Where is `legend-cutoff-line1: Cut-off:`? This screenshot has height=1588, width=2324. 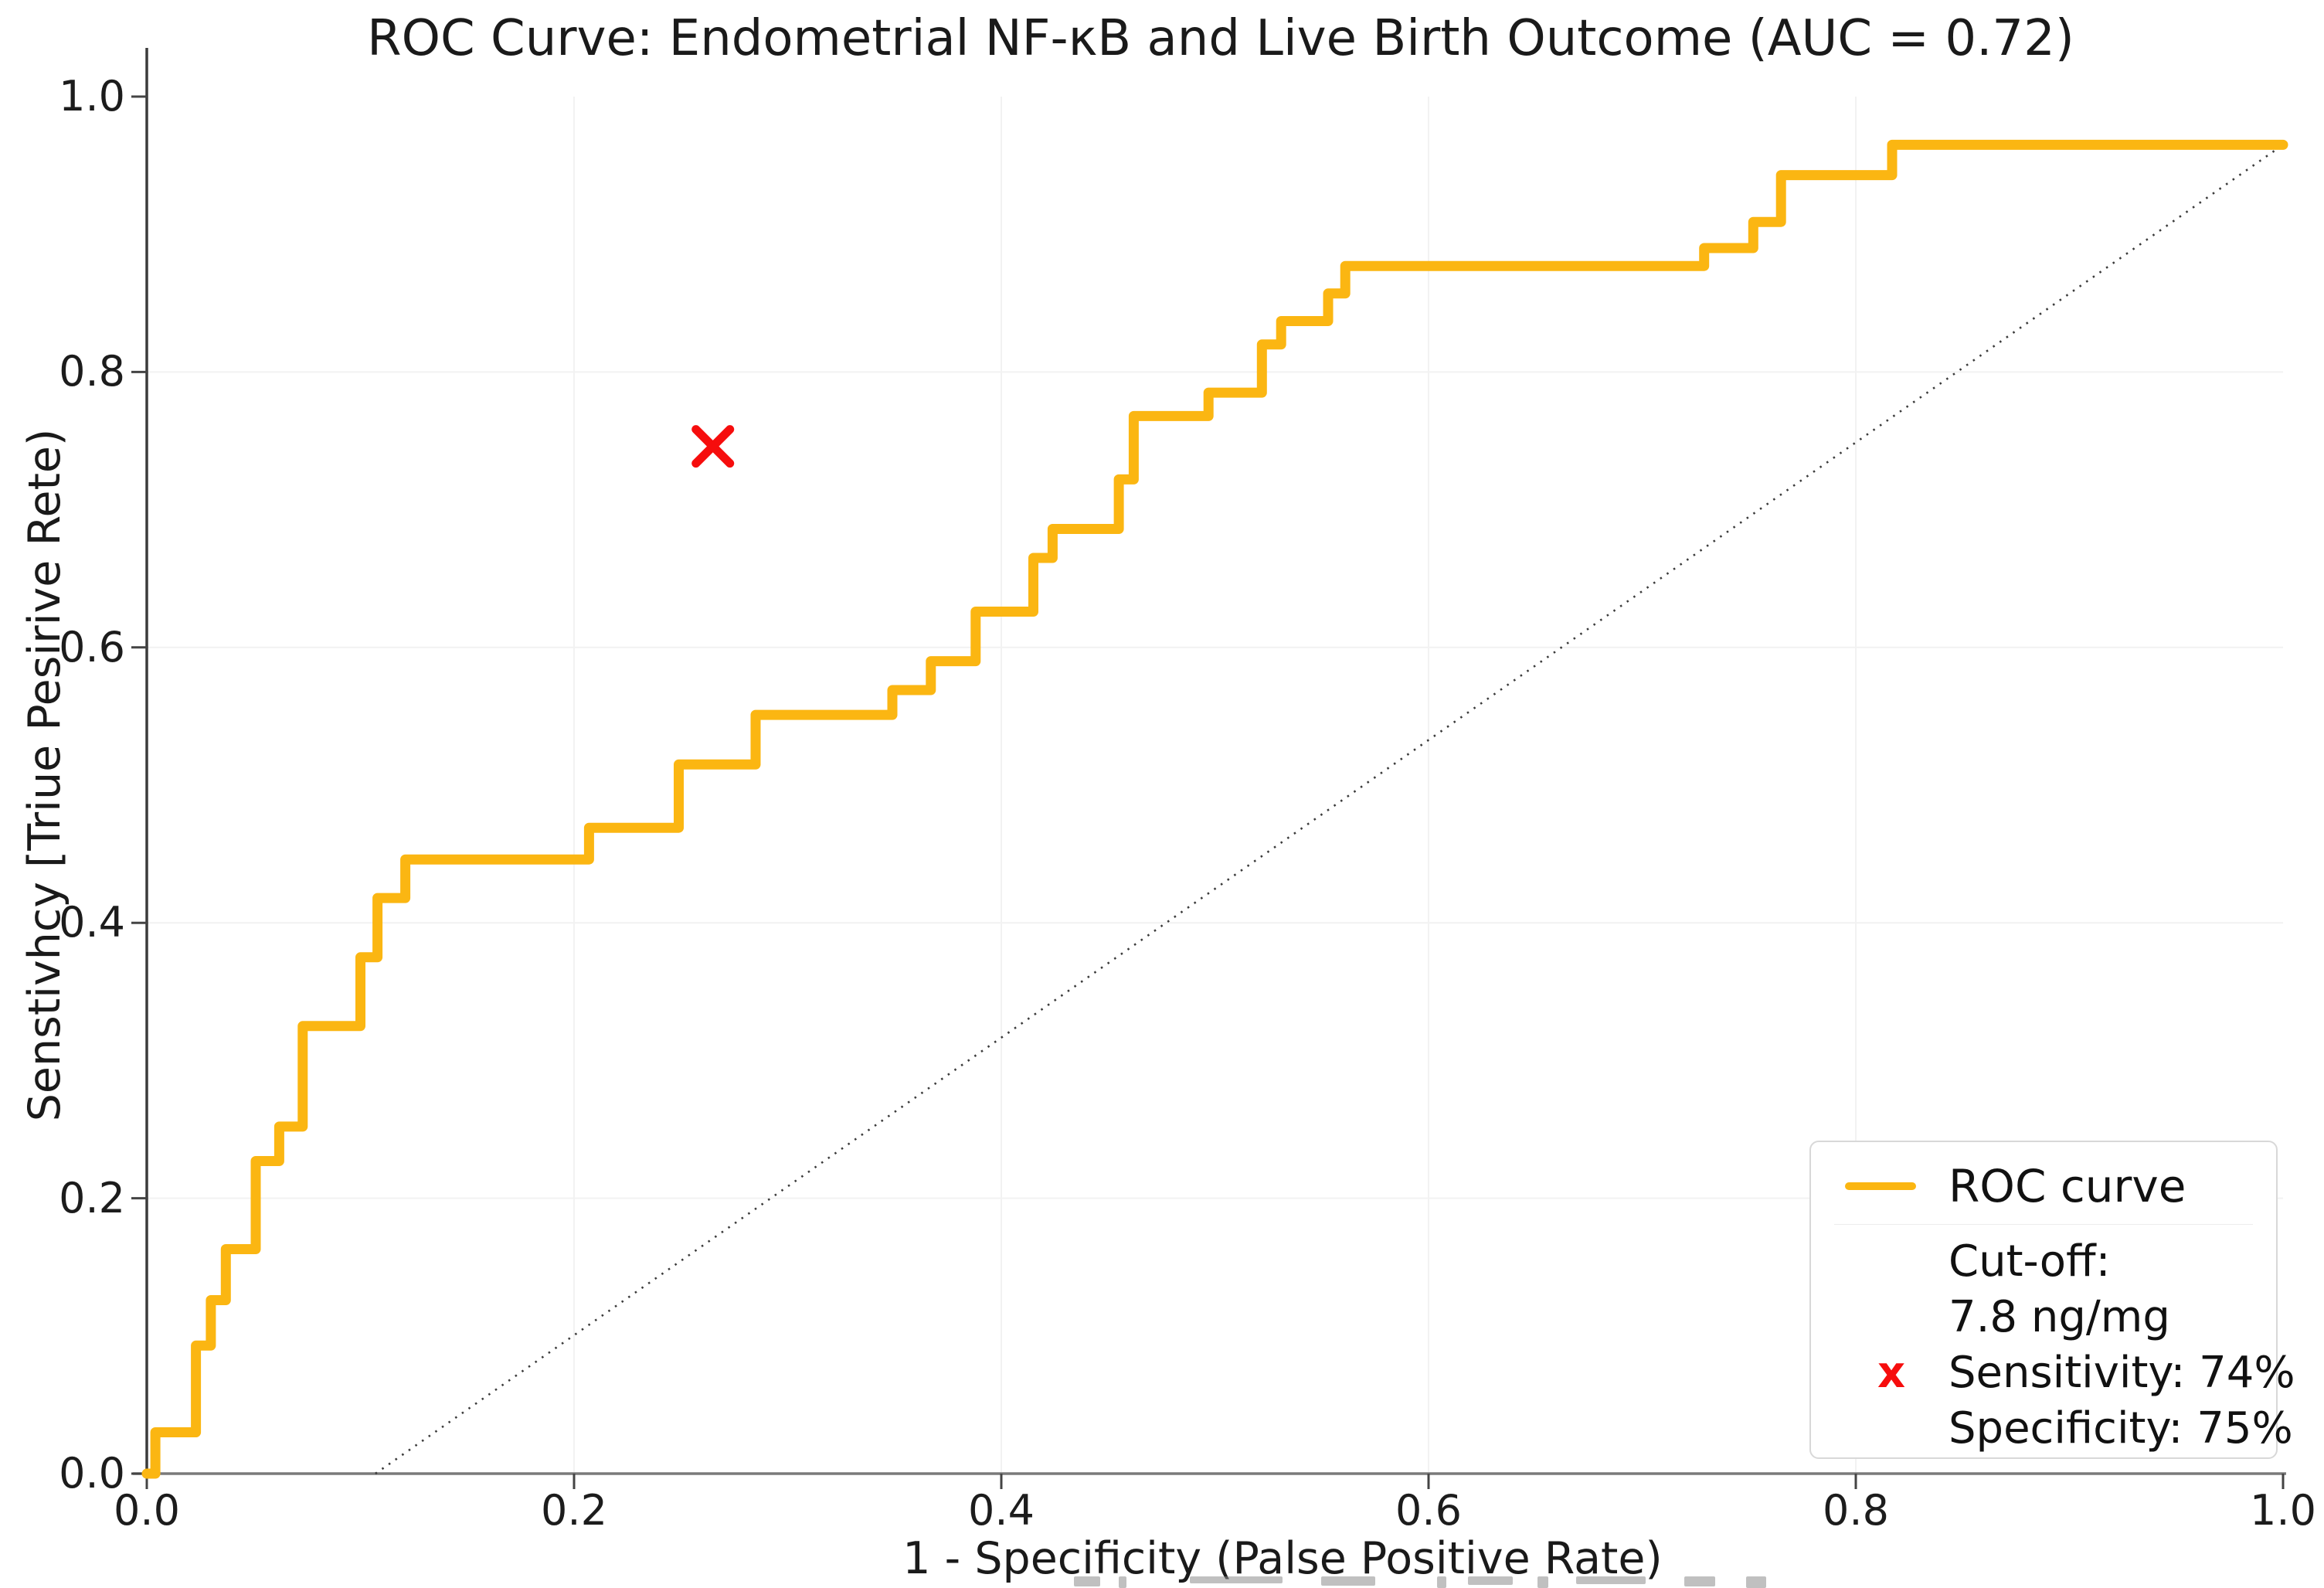
legend-cutoff-line1: Cut-off: is located at coordinates (2030, 1261).